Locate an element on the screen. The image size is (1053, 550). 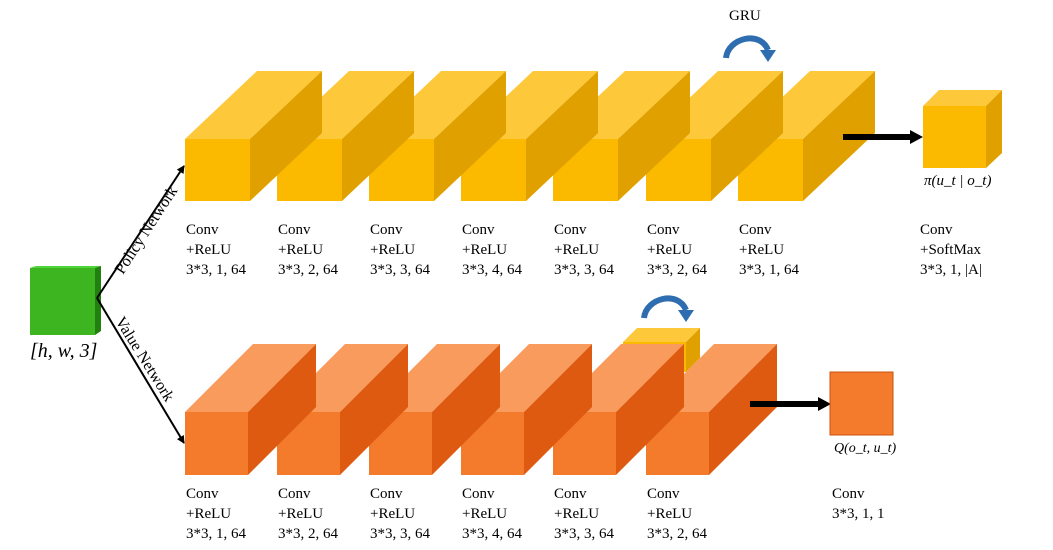
policy-output-block is located at coordinates (962, 129).